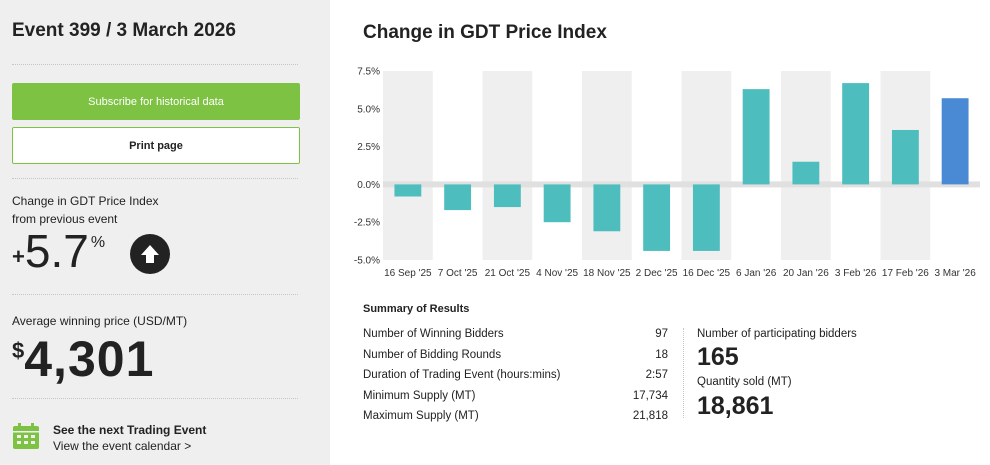 This screenshot has width=990, height=465. I want to click on up-arrow-icon, so click(150, 254).